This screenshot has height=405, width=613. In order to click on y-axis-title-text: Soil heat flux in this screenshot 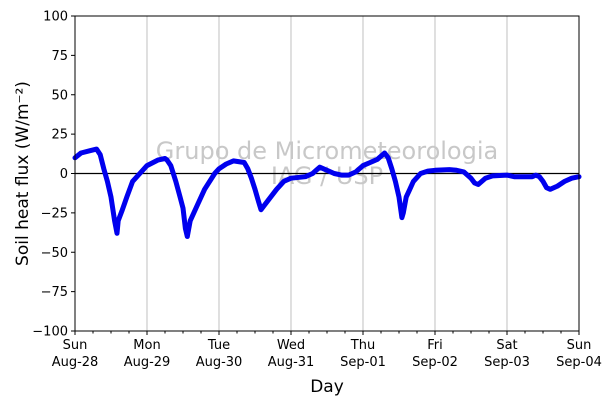, I will do `click(23, 210)`.